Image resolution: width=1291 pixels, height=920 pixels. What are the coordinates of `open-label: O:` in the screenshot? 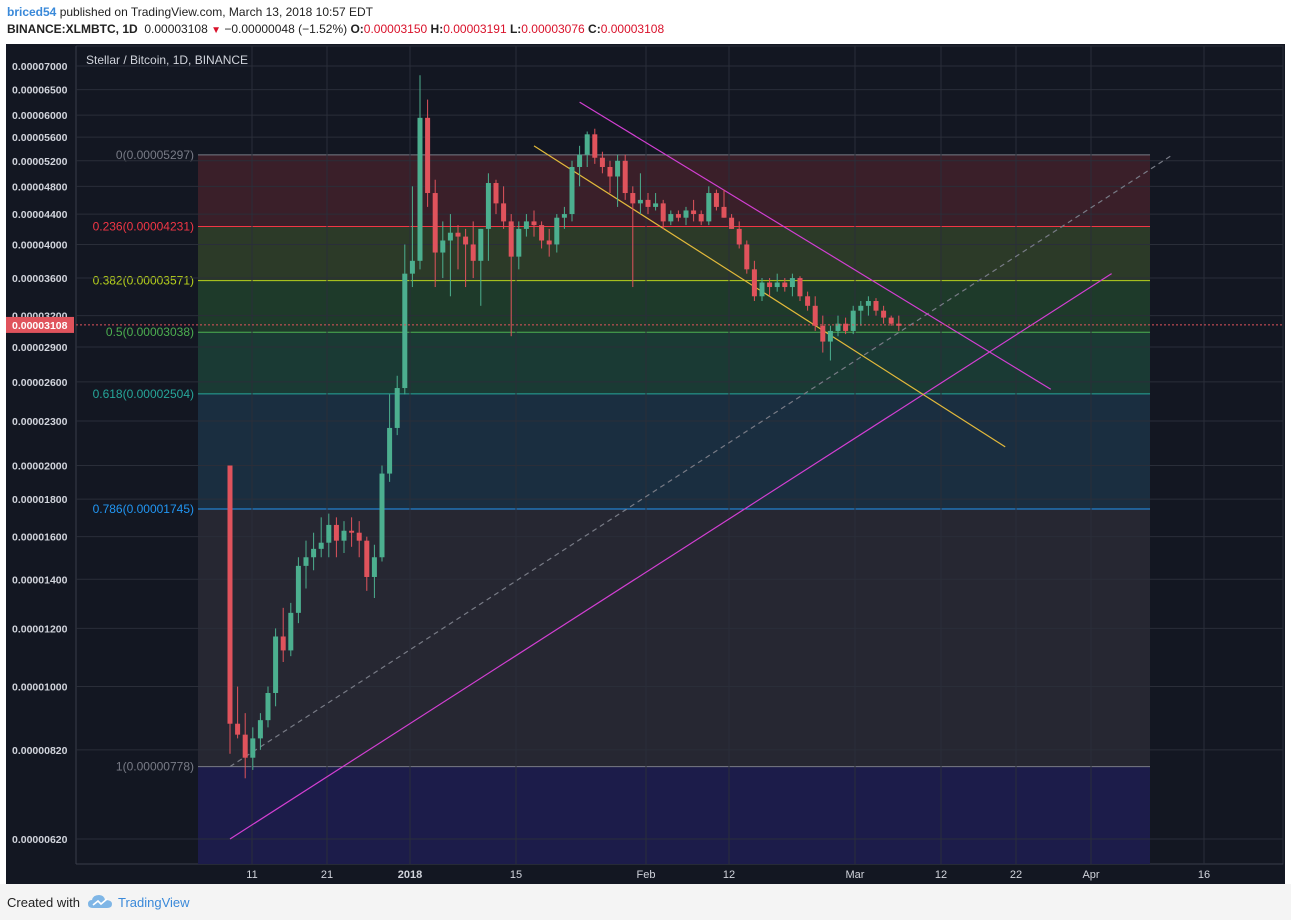 It's located at (357, 29).